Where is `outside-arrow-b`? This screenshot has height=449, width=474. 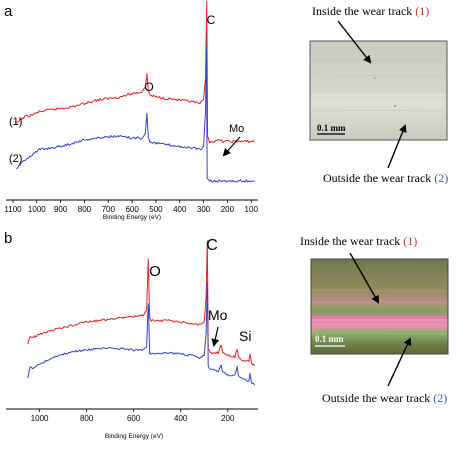
outside-arrow-b is located at coordinates (399, 362).